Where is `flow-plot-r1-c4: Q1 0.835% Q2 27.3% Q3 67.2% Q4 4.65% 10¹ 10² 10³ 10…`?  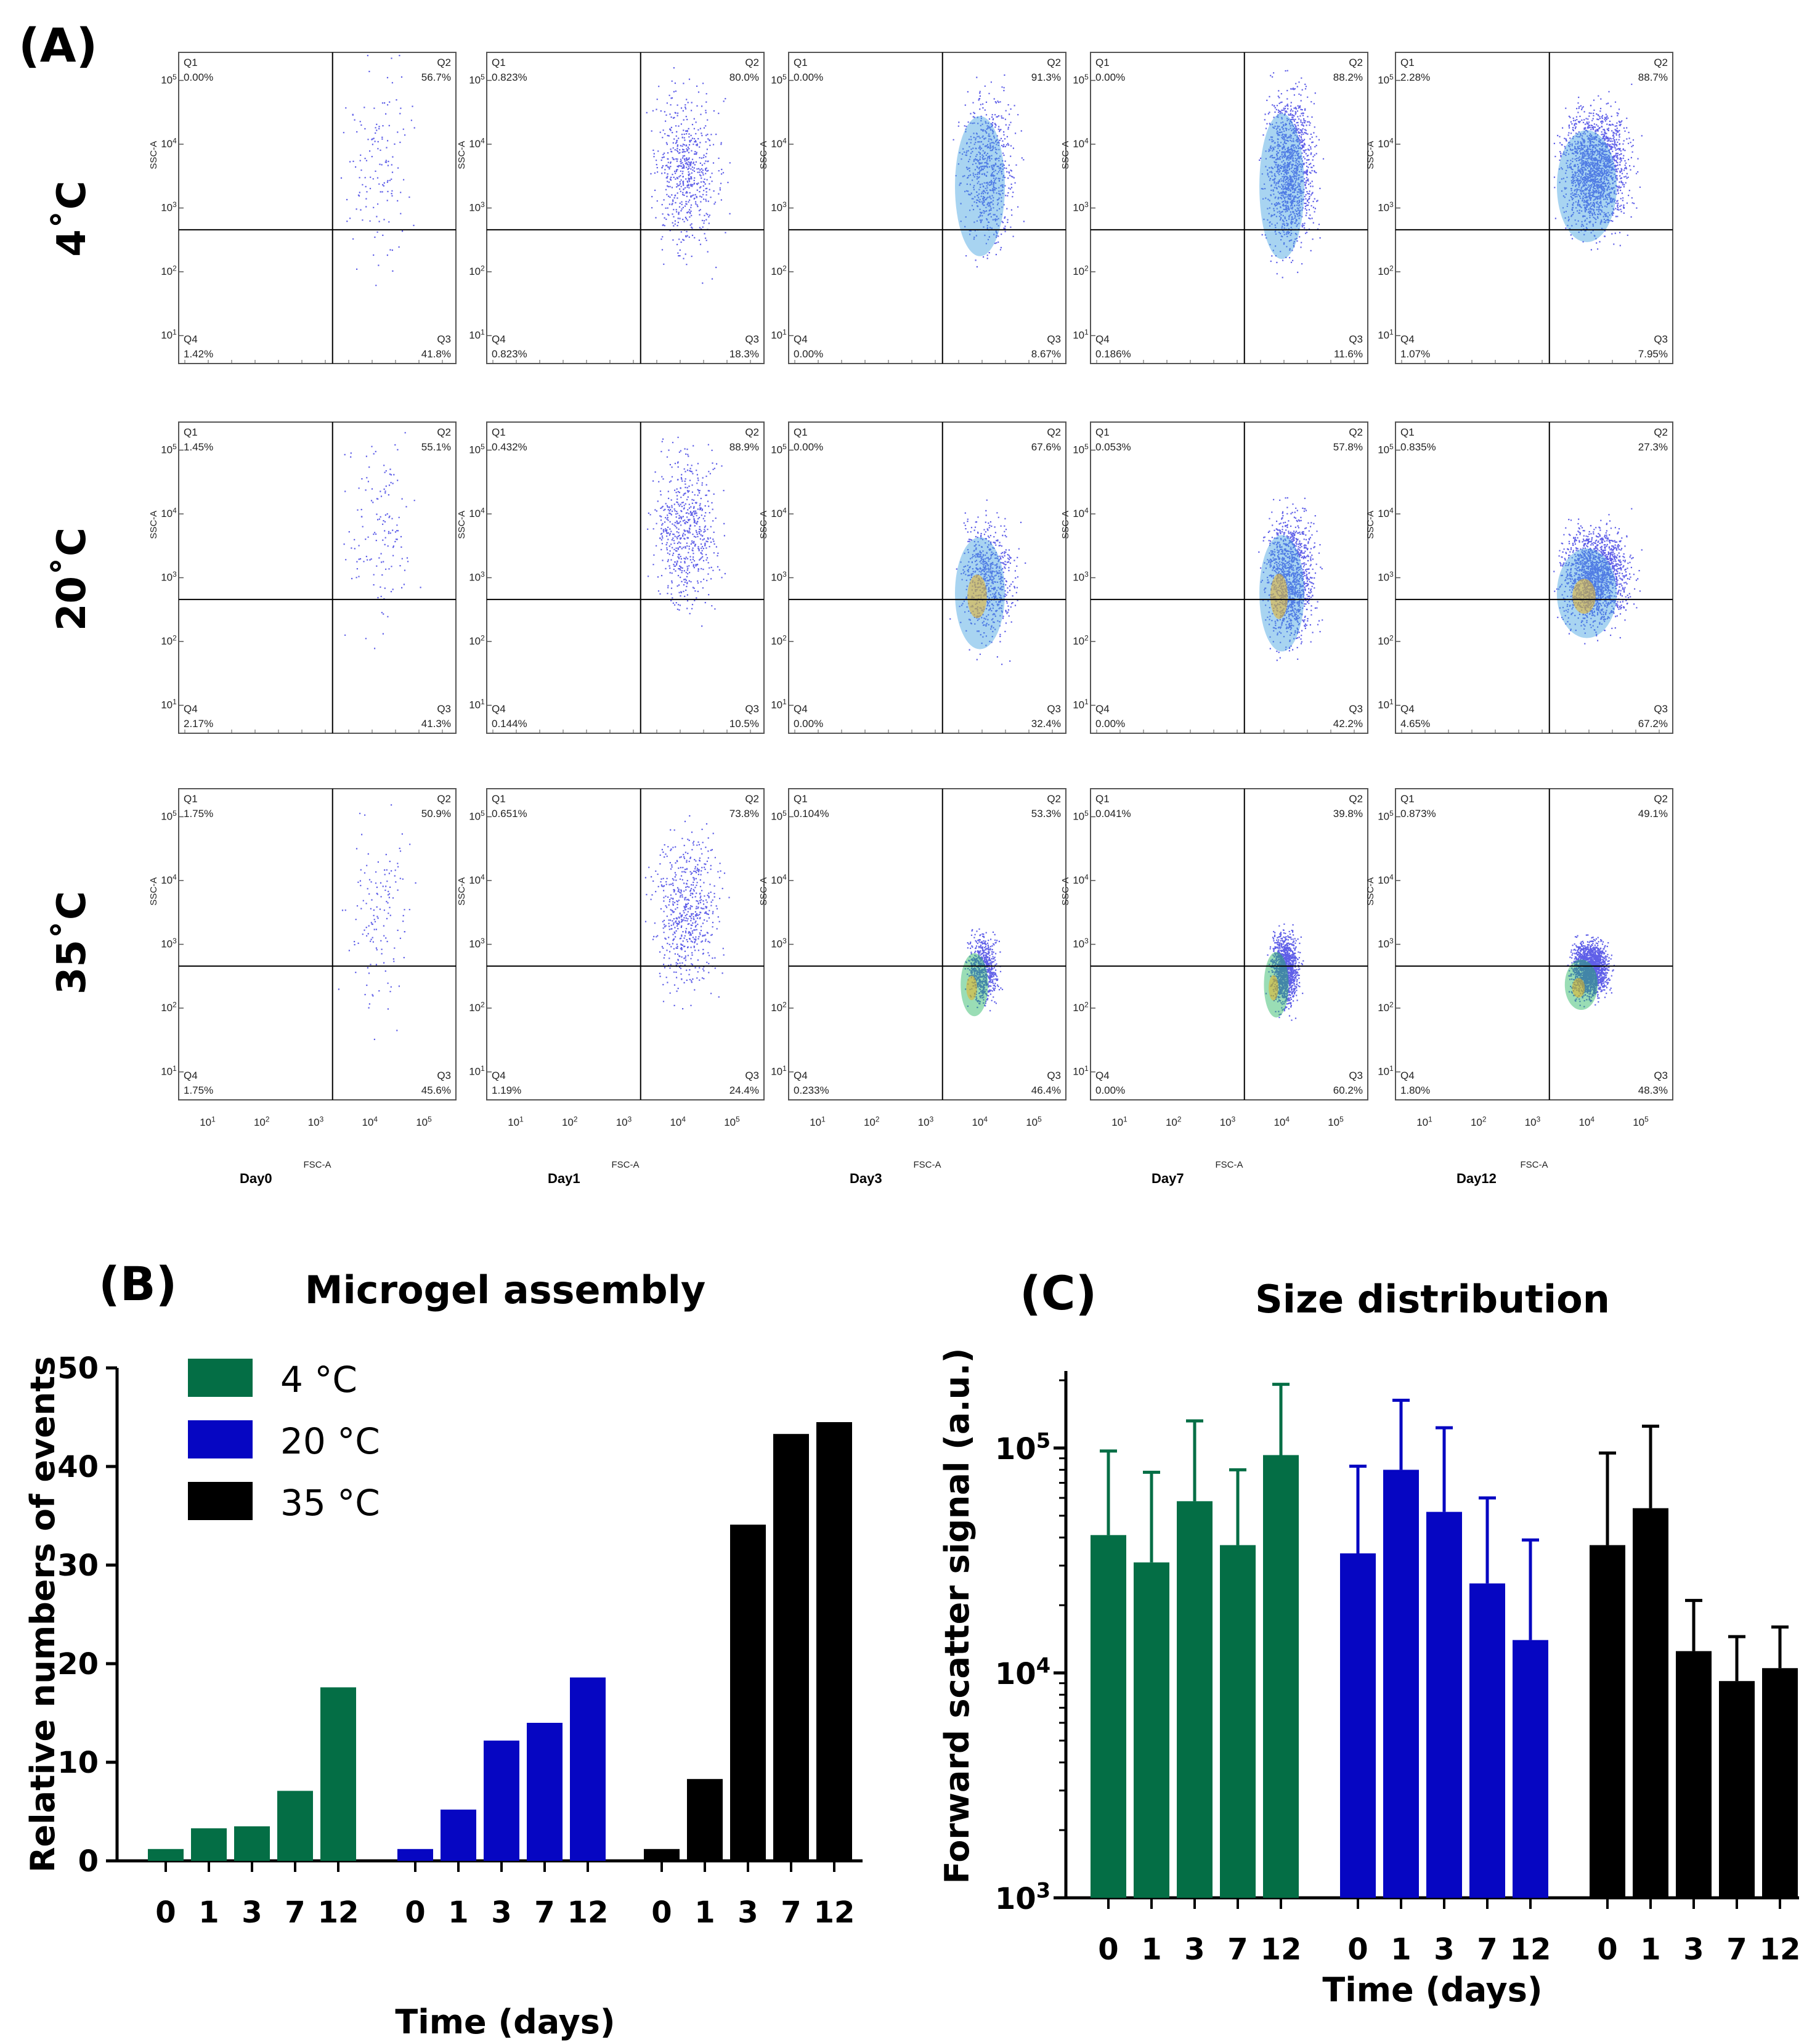
flow-plot-r1-c4: Q1 0.835% Q2 27.3% Q3 67.2% Q4 4.65% 10¹ 10² 10³ 10… is located at coordinates (1519, 577).